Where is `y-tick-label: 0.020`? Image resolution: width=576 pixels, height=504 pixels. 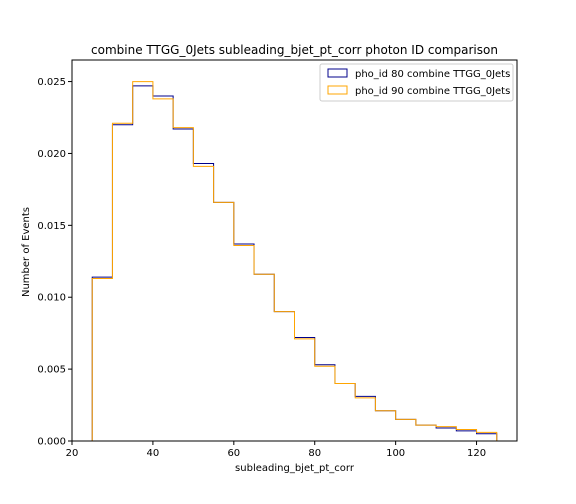
y-tick-label: 0.020 is located at coordinates (51, 154).